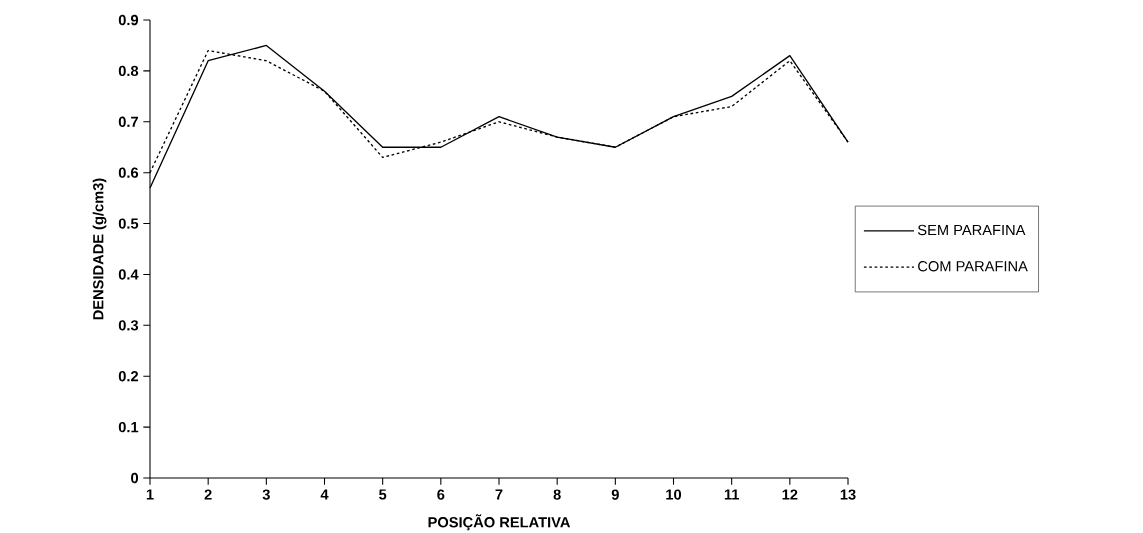 Image resolution: width=1143 pixels, height=533 pixels. What do you see at coordinates (848, 494) in the screenshot?
I see `x-tick-label: 13` at bounding box center [848, 494].